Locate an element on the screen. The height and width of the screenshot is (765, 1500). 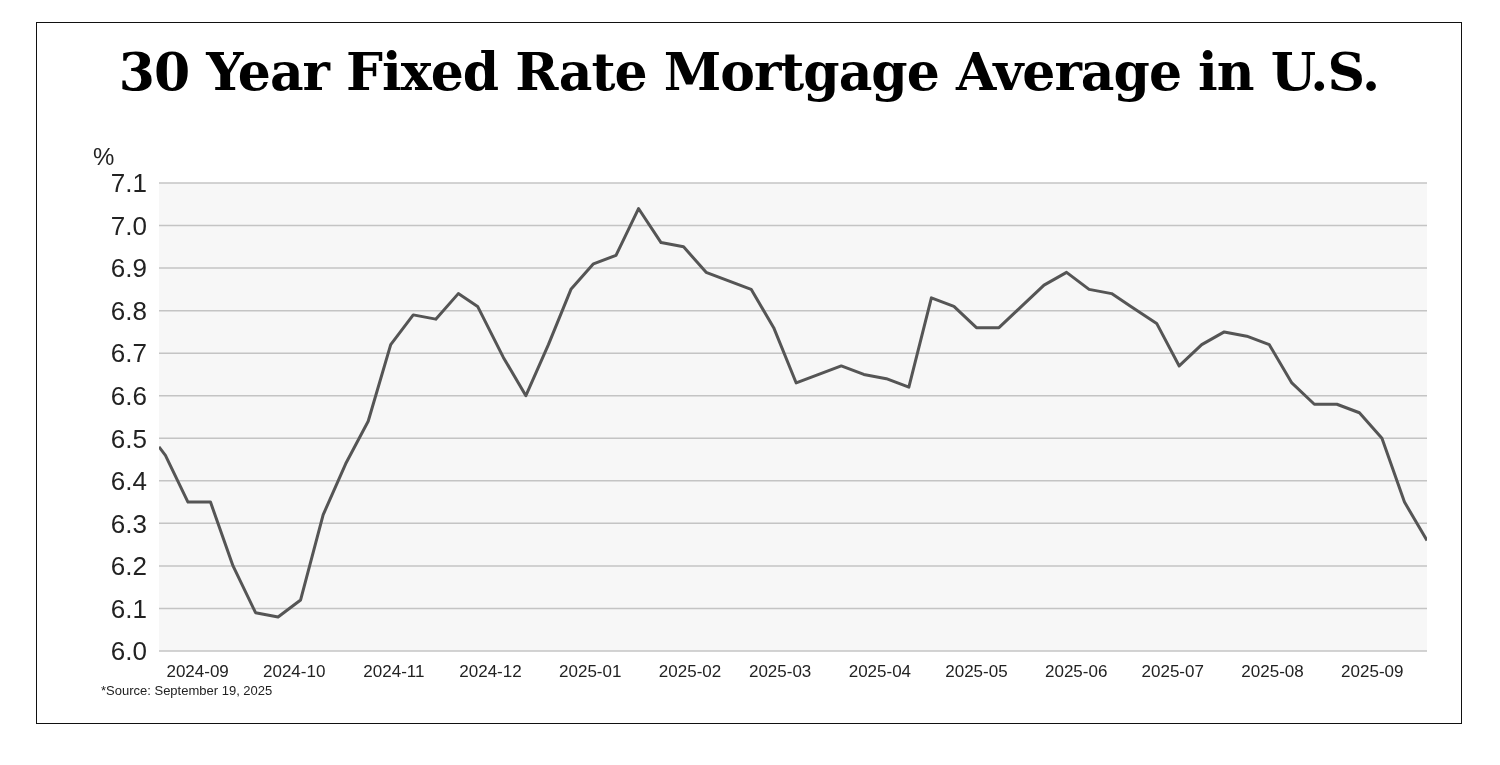
y-axis-title: % is located at coordinates (104, 157).